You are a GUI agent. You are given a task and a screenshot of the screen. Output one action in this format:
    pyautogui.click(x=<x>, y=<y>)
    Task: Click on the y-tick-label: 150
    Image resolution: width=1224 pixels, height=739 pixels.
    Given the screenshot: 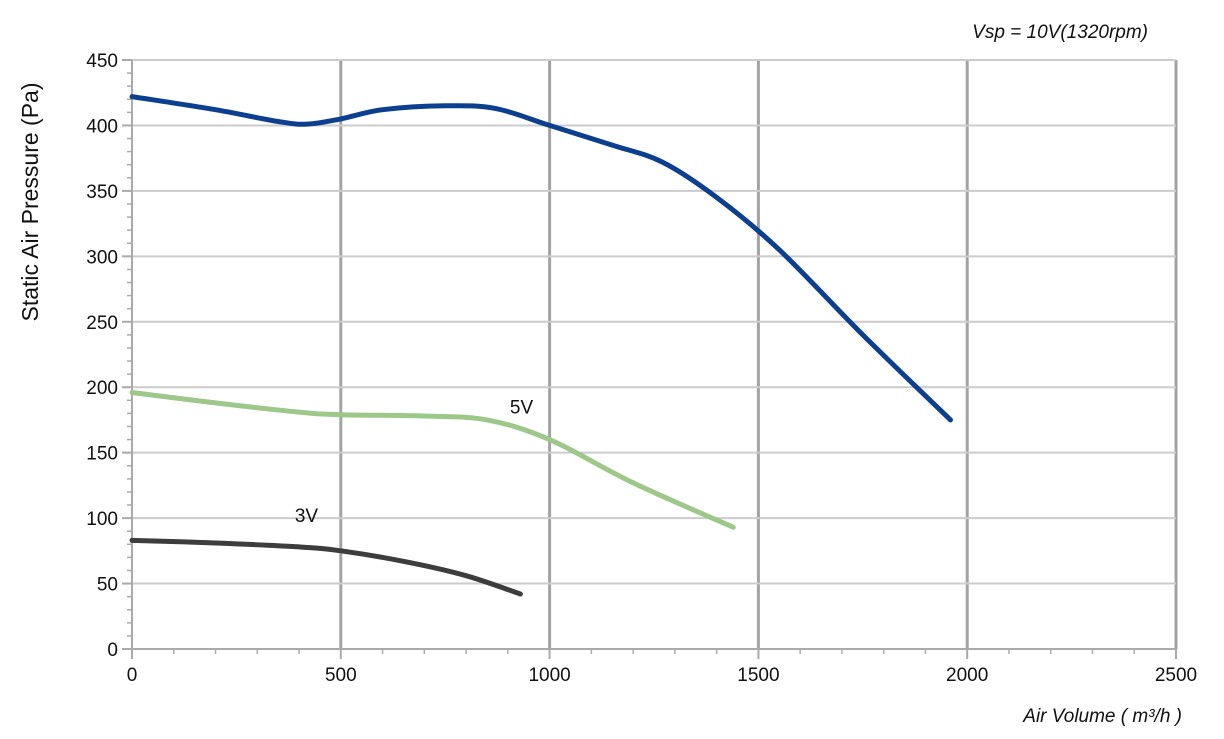 What is the action you would take?
    pyautogui.click(x=102, y=454)
    